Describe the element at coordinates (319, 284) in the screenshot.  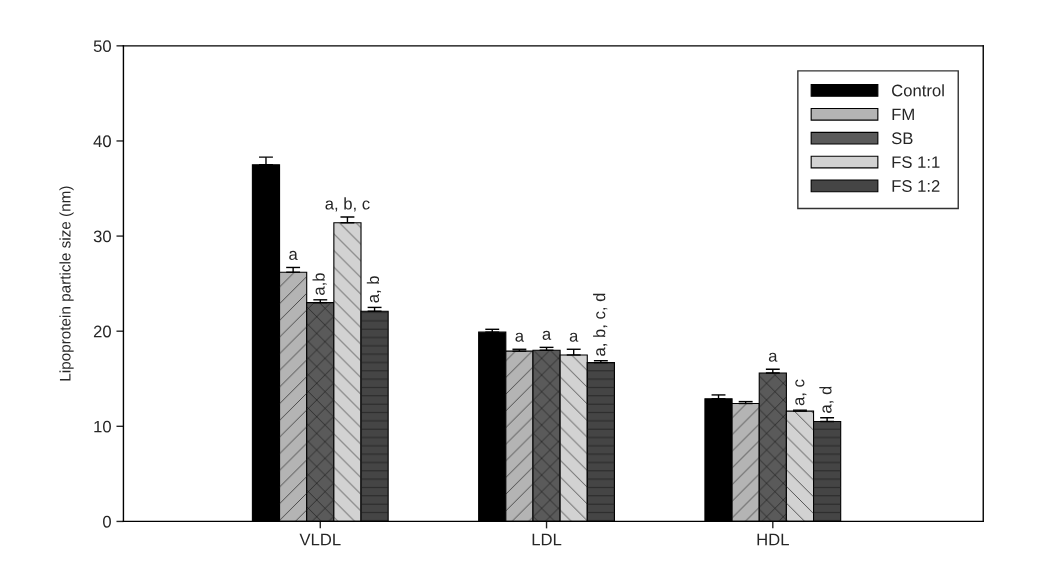
I see `annotation: a,b` at that location.